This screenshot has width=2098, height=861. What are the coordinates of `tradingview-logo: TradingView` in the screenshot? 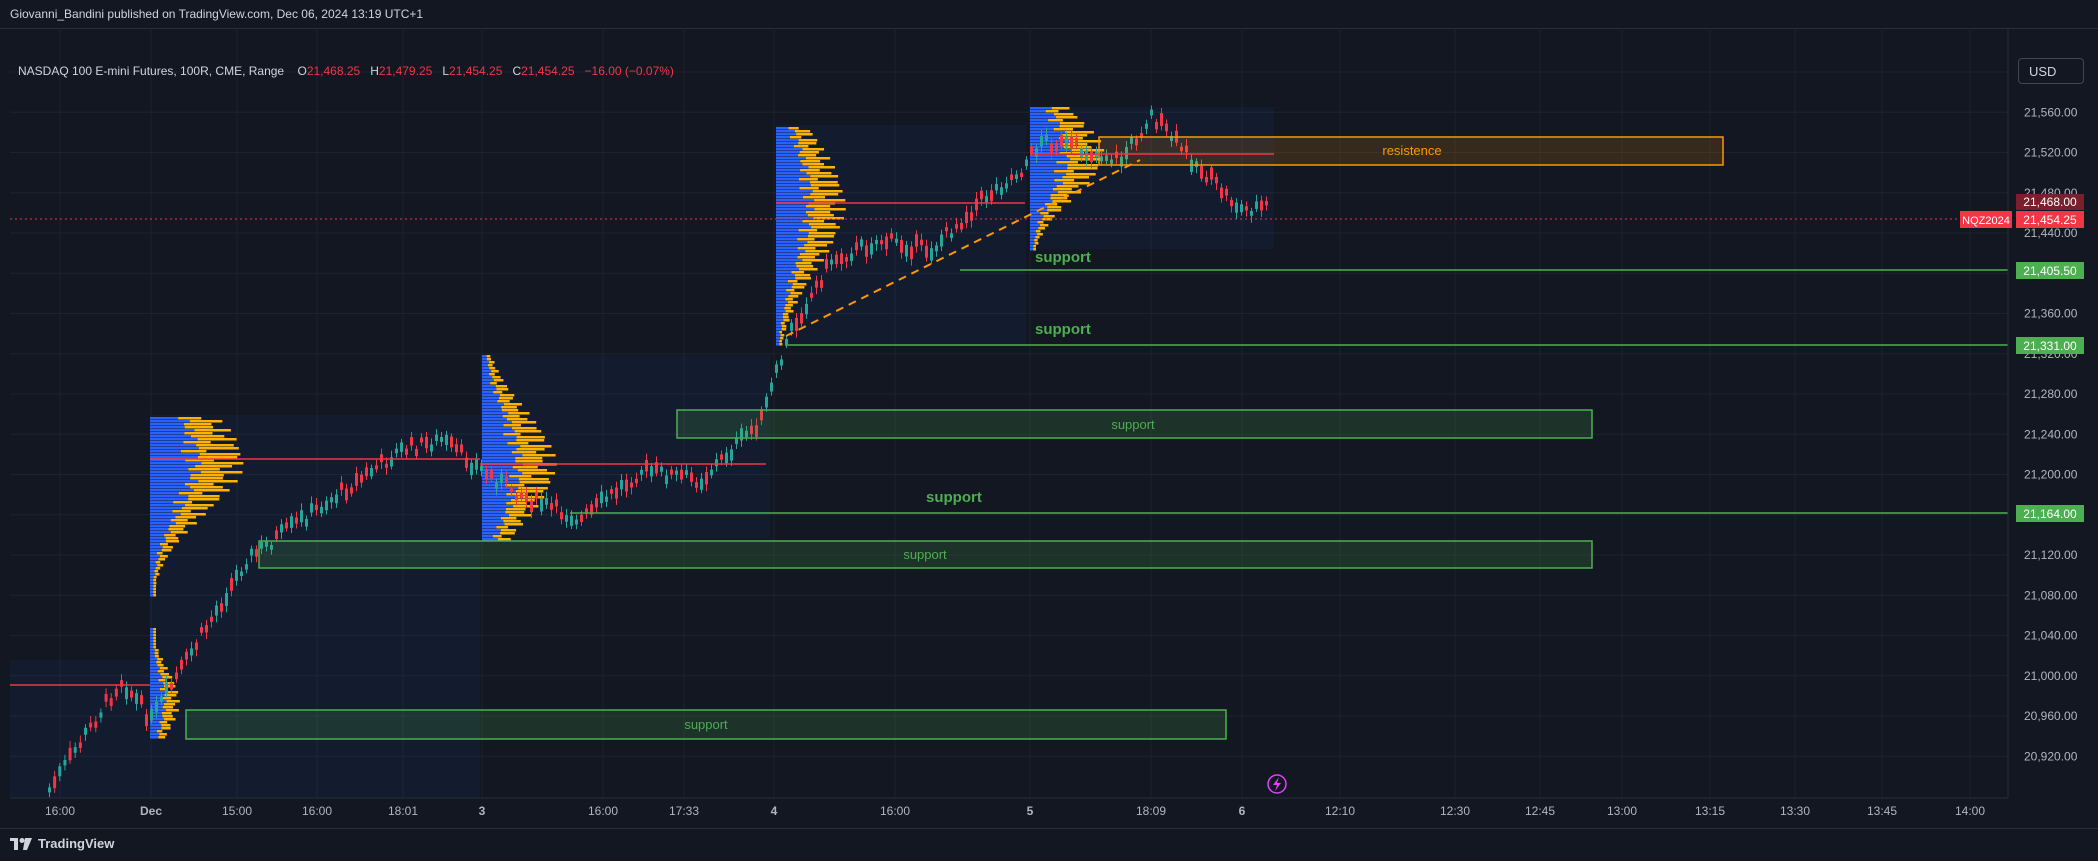 It's located at (62, 843).